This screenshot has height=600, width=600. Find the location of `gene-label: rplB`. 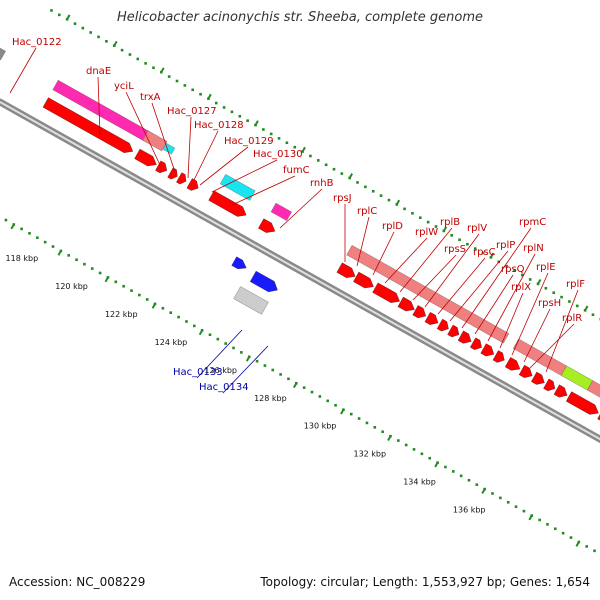

gene-label: rplB is located at coordinates (450, 222).